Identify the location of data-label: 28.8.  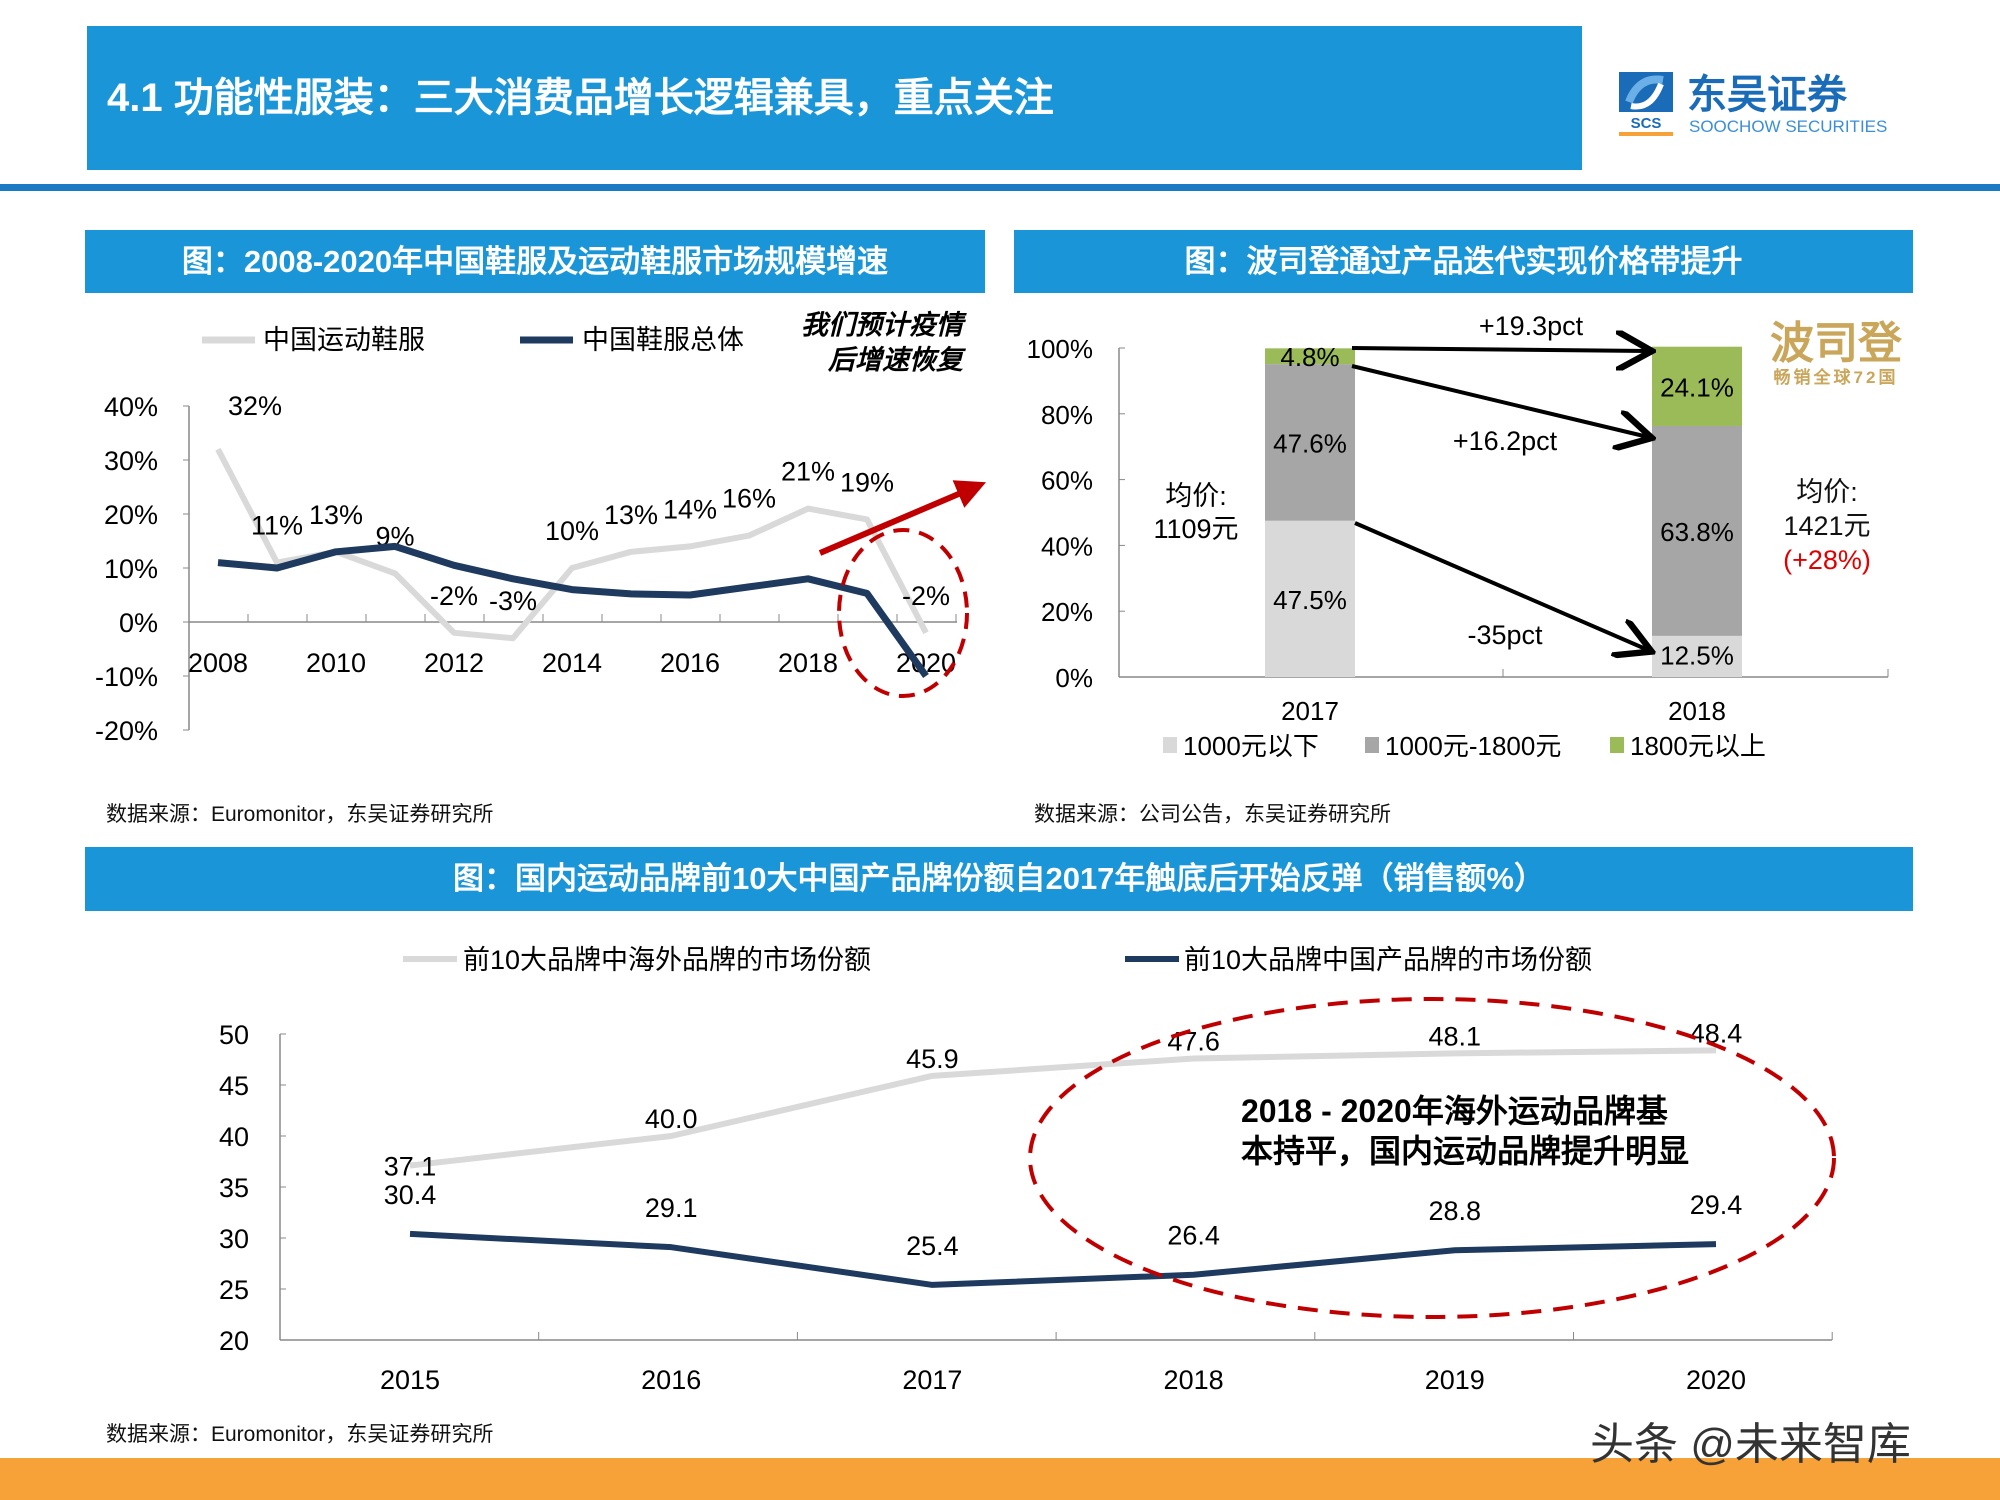
(1455, 1211).